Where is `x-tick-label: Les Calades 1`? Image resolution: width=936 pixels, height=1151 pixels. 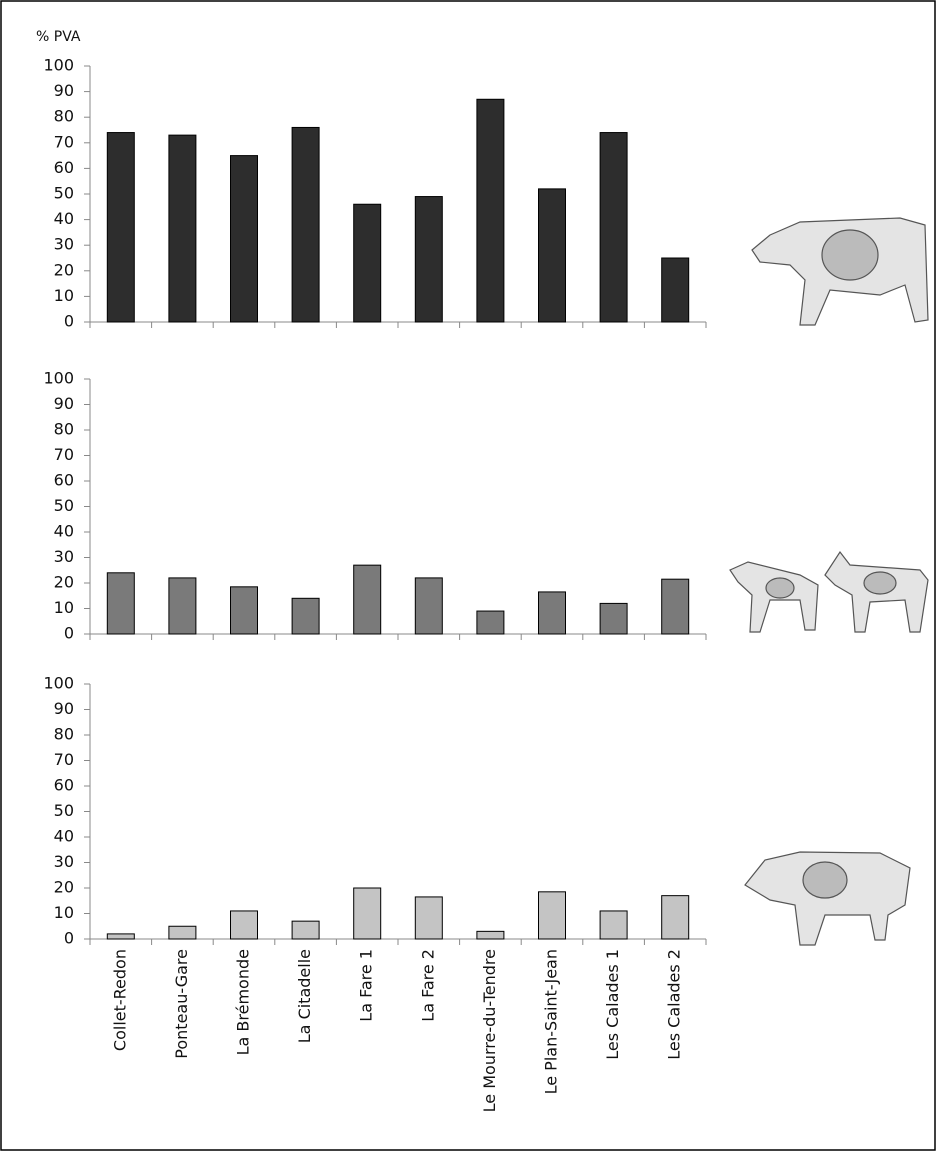 x-tick-label: Les Calades 1 is located at coordinates (612, 1004).